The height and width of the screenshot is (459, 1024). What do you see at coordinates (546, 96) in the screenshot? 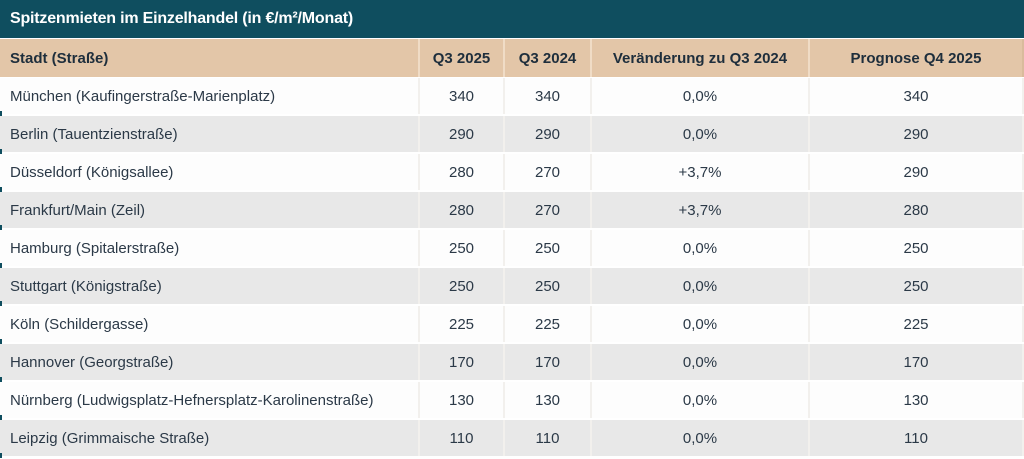
I see `cell-q3-2024: 340` at bounding box center [546, 96].